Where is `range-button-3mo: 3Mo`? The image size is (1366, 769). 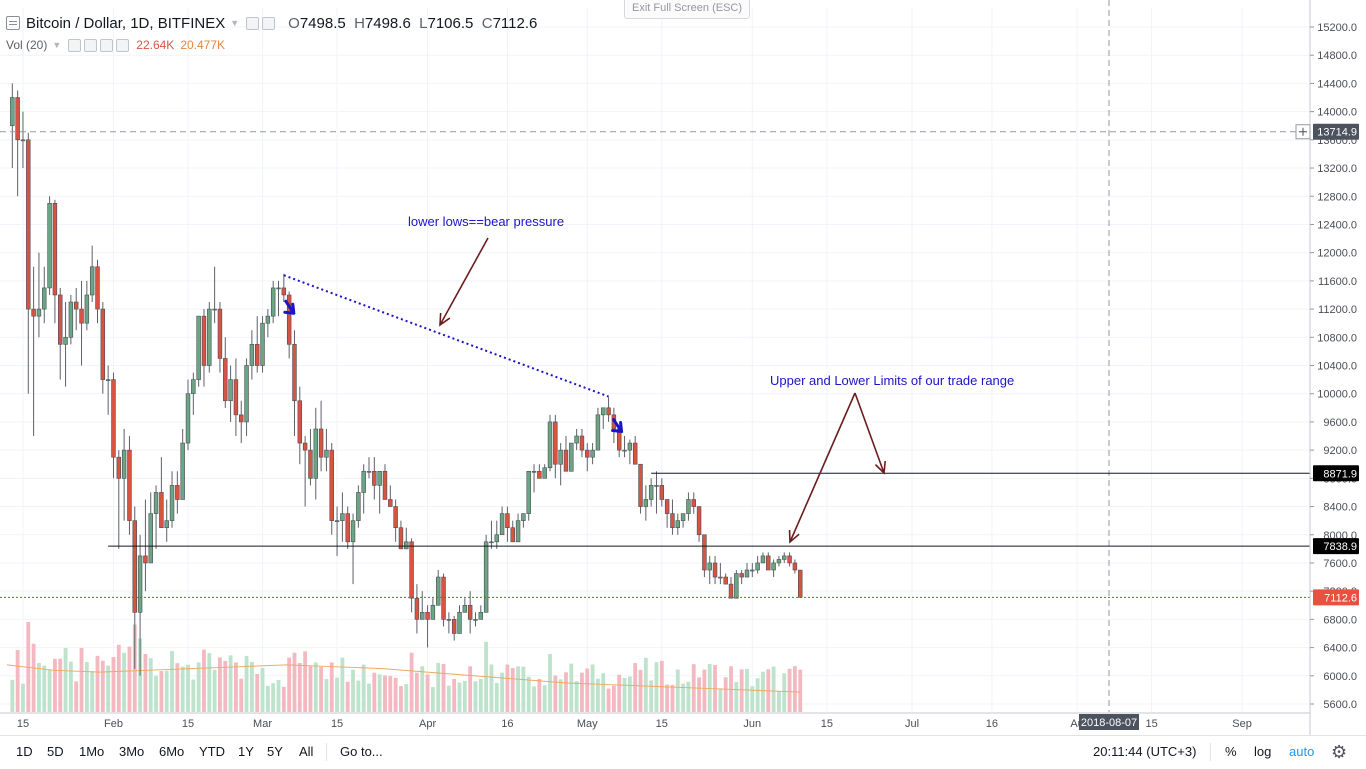
range-button-3mo: 3Mo is located at coordinates (132, 751).